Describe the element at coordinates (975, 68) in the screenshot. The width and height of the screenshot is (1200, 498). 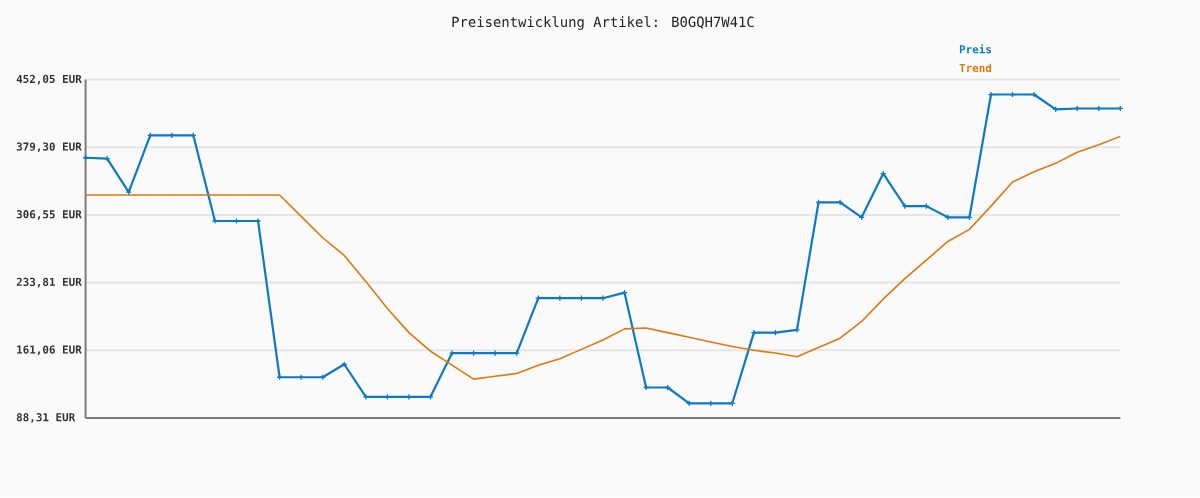
I see `text: Trend` at that location.